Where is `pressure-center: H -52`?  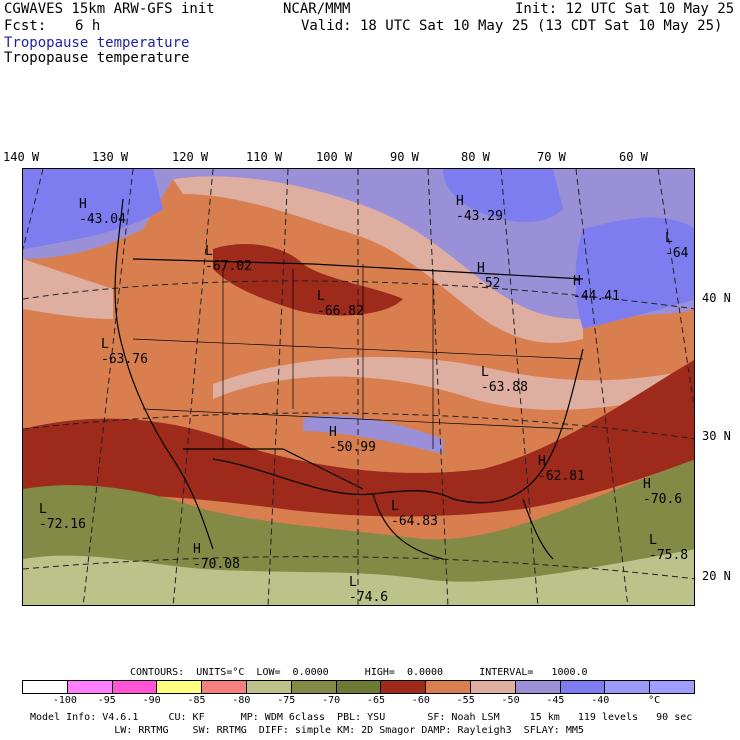 pressure-center: H -52 is located at coordinates (488, 276).